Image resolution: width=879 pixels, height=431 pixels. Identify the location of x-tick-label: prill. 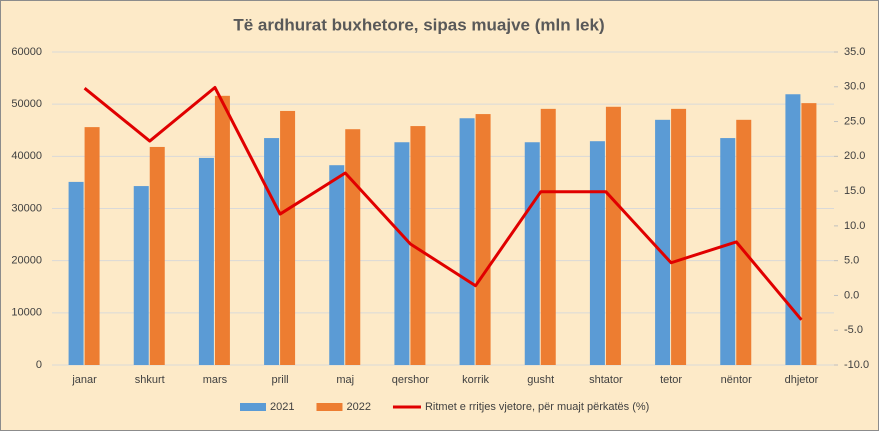
(280, 380).